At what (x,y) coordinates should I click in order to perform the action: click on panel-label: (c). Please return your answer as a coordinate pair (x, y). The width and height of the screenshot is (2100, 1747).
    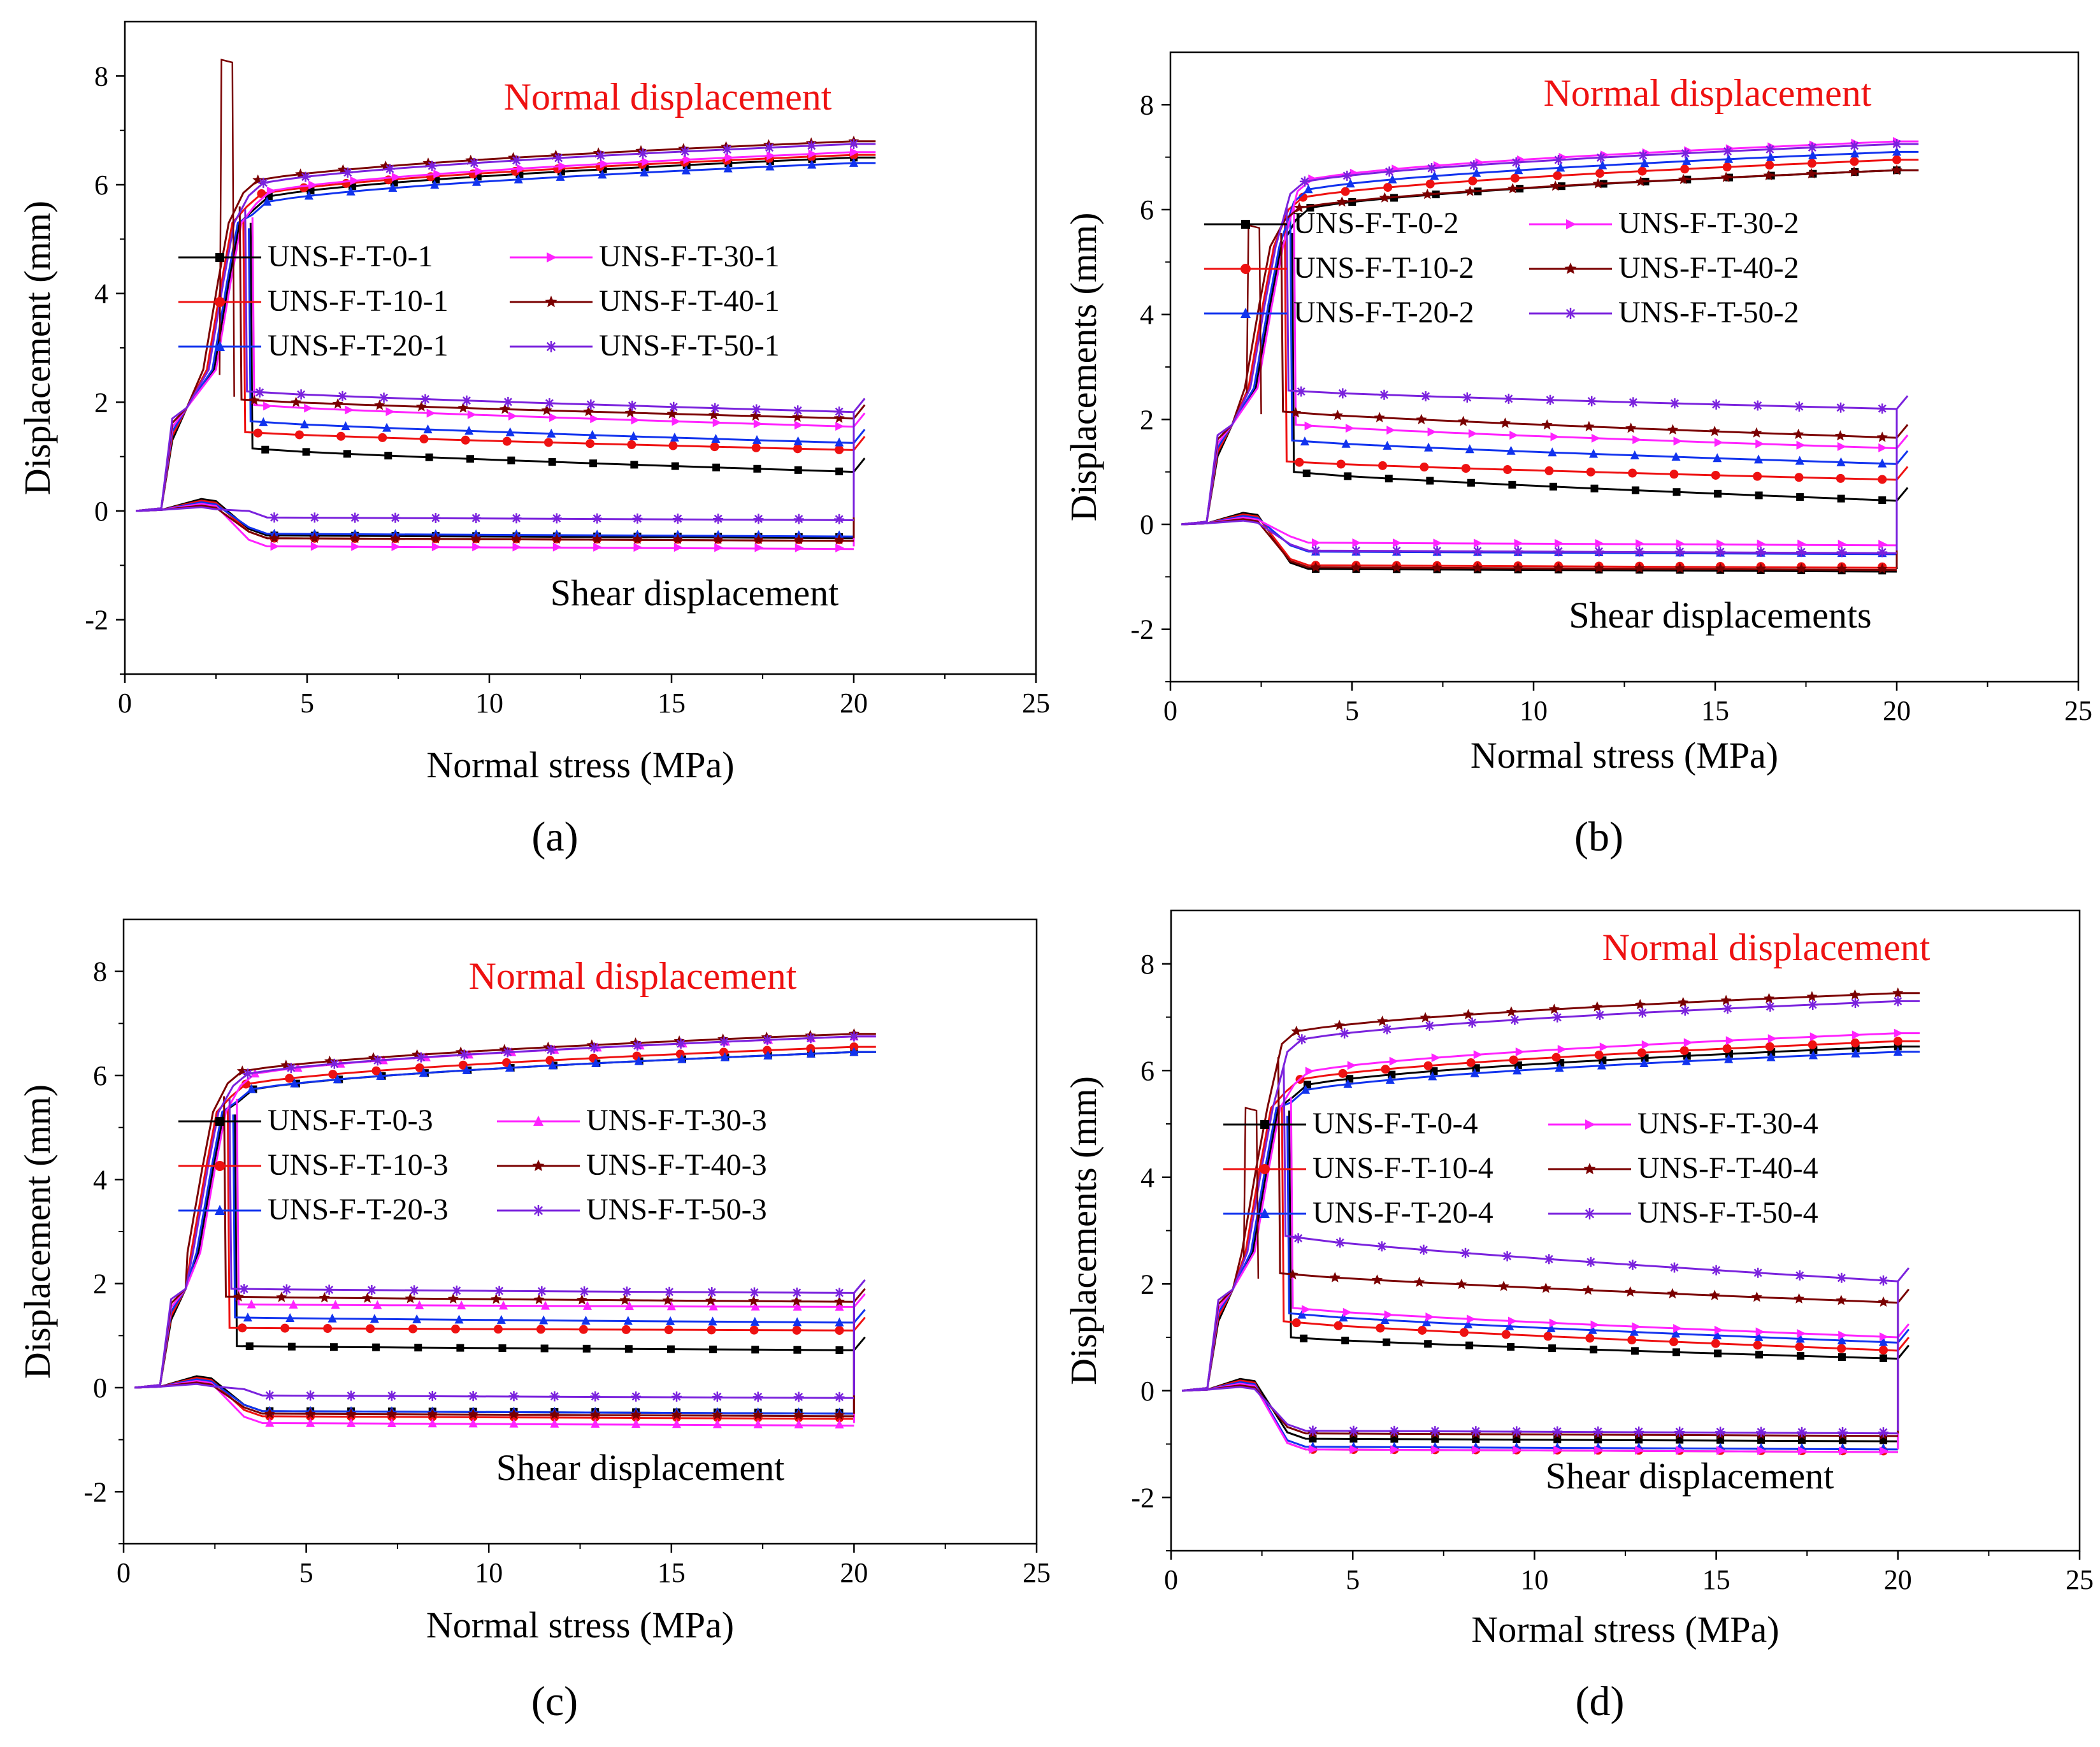
    Looking at the image, I should click on (554, 1701).